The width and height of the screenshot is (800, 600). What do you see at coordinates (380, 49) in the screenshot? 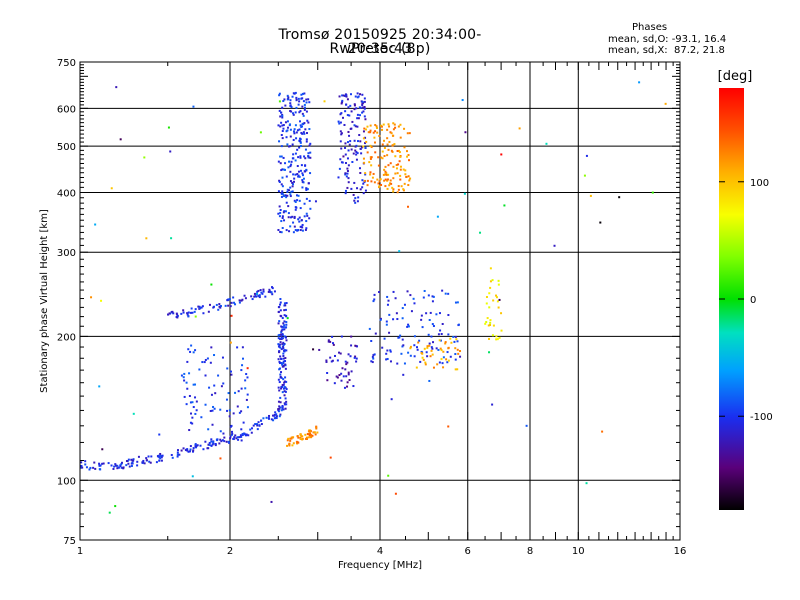
I see `chart-subtitle: RwPretec (8p)` at bounding box center [380, 49].